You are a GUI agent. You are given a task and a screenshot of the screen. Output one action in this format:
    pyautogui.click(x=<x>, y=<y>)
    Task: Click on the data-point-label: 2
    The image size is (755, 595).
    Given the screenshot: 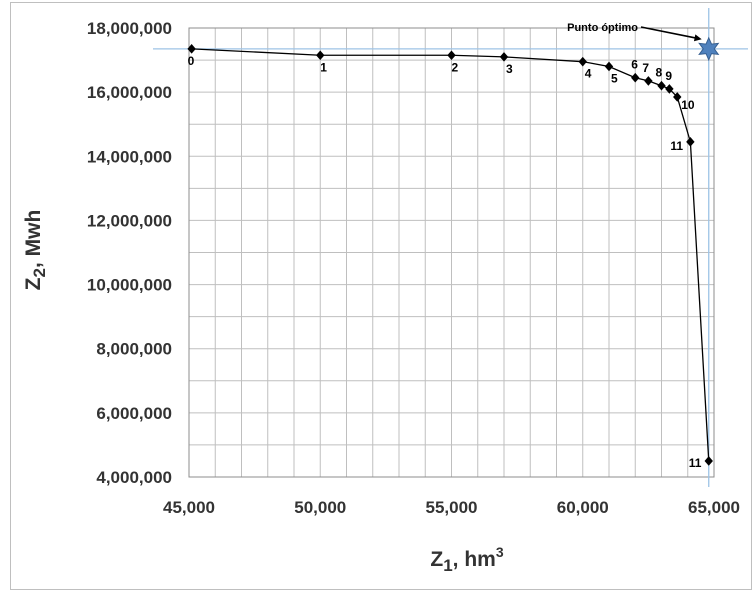 What is the action you would take?
    pyautogui.click(x=455, y=67)
    